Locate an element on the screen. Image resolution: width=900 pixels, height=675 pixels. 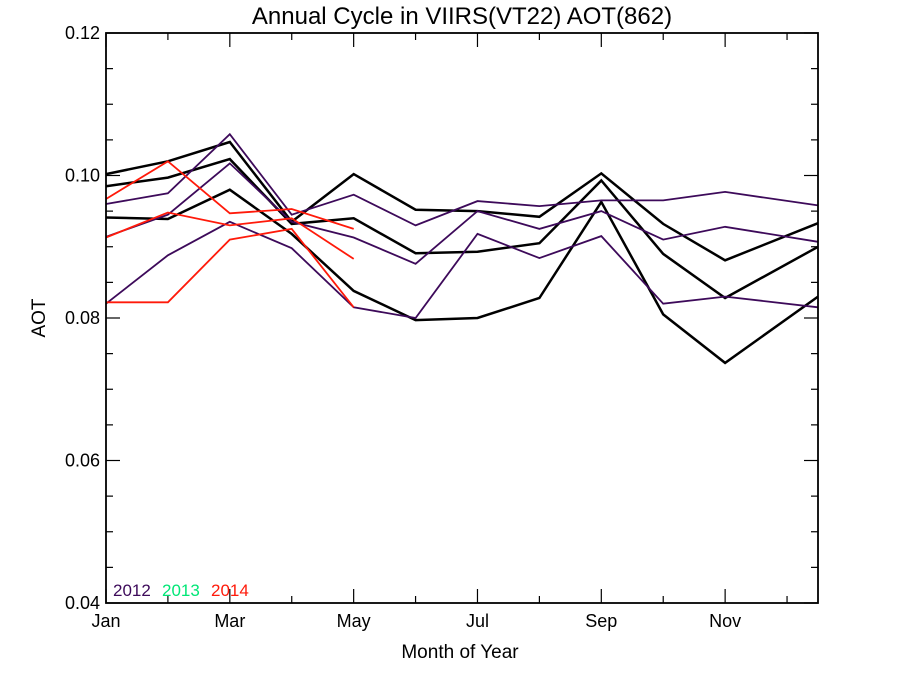
x-tick-label: Jul is located at coordinates (477, 621).